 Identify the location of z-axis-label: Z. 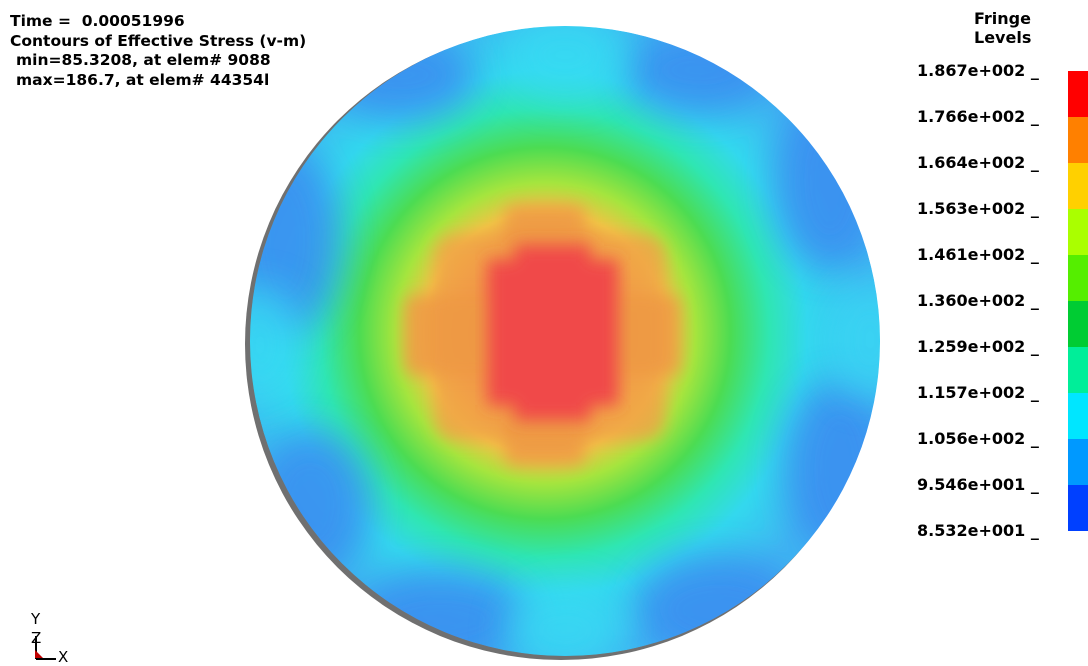
(36, 638).